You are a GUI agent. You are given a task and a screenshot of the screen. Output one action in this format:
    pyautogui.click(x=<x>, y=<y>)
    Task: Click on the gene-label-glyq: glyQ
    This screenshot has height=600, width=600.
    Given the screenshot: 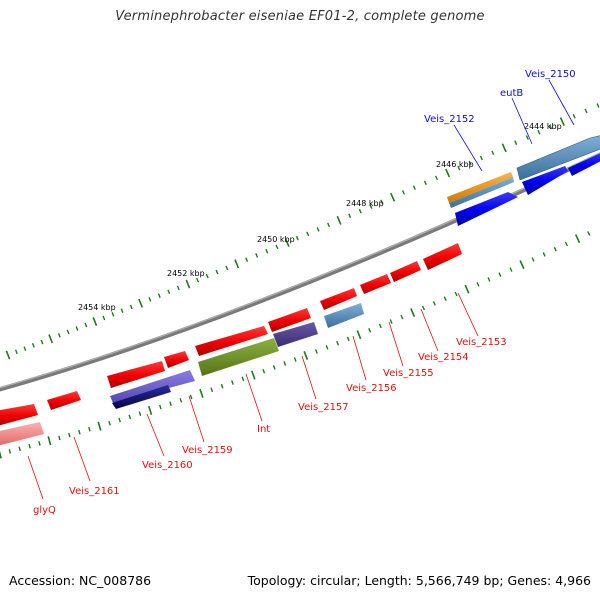 What is the action you would take?
    pyautogui.click(x=44, y=510)
    